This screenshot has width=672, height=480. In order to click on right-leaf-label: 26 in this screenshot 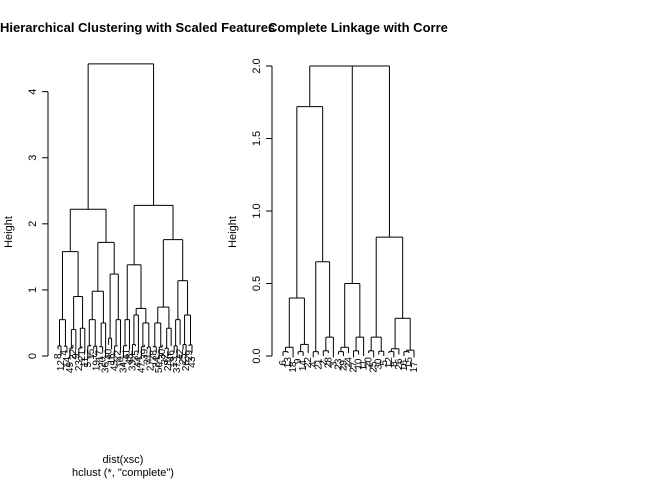, I will do `click(399, 364)`.